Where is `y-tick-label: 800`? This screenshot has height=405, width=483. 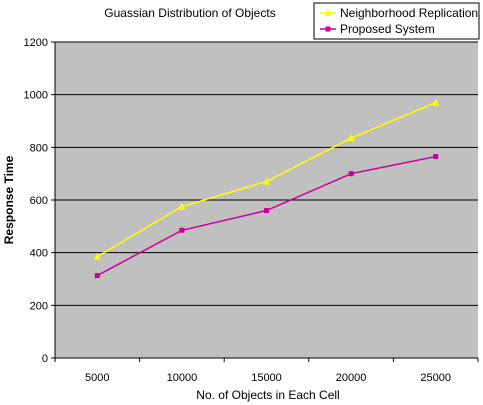
y-tick-label: 800 is located at coordinates (39, 148).